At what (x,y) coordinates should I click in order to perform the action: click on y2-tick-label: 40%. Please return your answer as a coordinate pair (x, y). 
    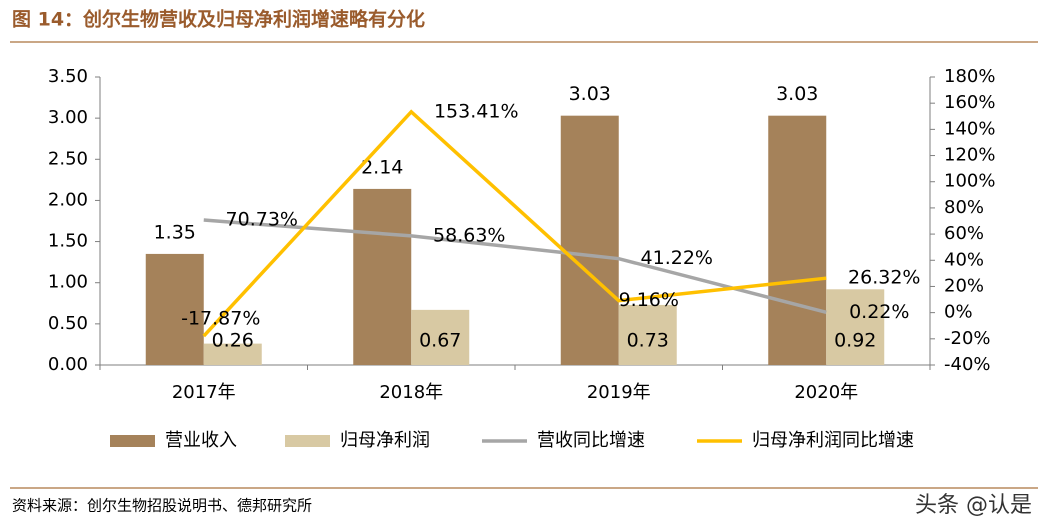
    Looking at the image, I should click on (964, 259).